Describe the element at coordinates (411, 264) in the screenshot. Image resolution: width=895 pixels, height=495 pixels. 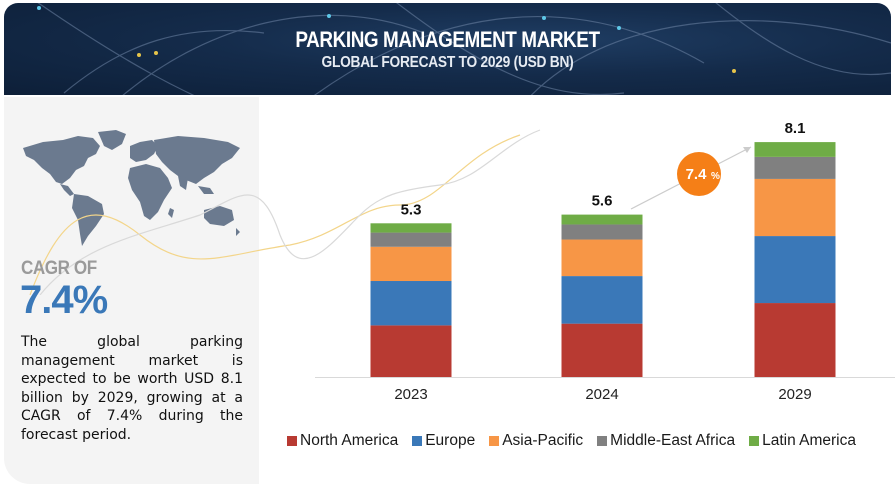
I see `bar-segment-asia-pacific-2023` at that location.